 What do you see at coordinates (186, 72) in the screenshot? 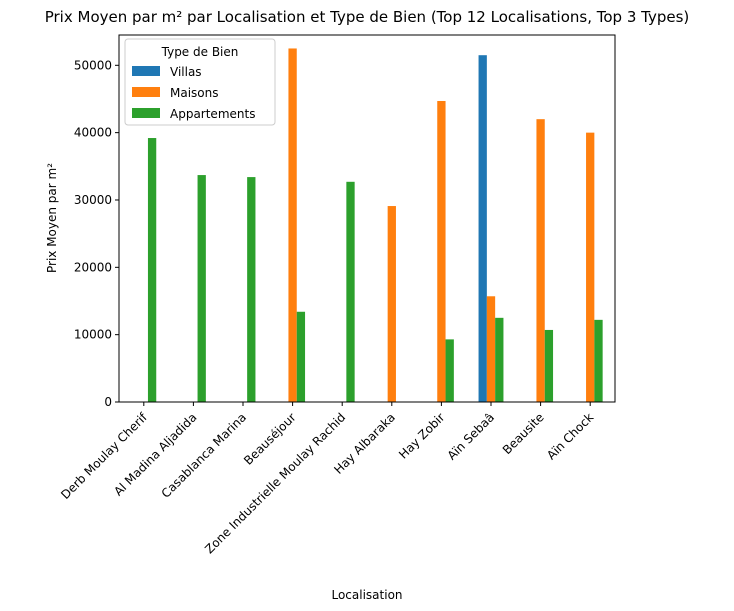
I see `legend-label-villas: Villas` at bounding box center [186, 72].